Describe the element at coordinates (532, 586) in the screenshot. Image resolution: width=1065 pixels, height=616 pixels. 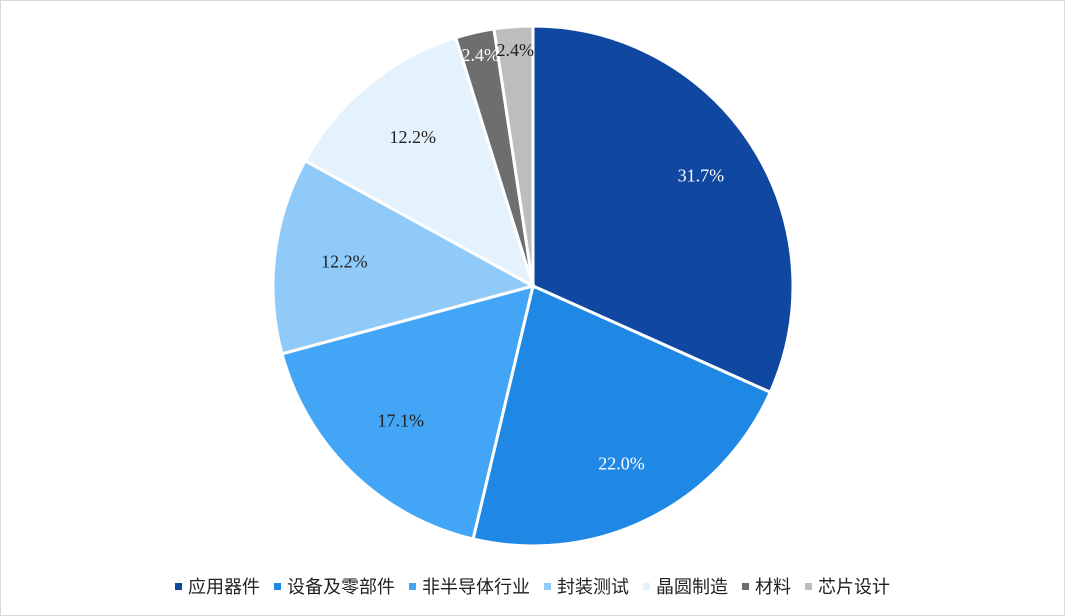
I see `legend: 应用器件 设备及零部件 非半导体行业 封装测试 晶圆制造 材料 芯片设计` at that location.